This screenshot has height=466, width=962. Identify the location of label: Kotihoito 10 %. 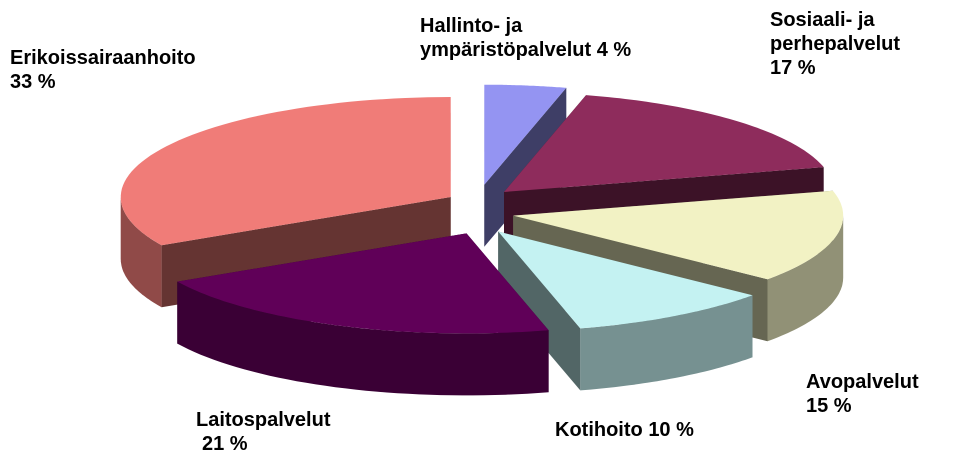
(624, 430).